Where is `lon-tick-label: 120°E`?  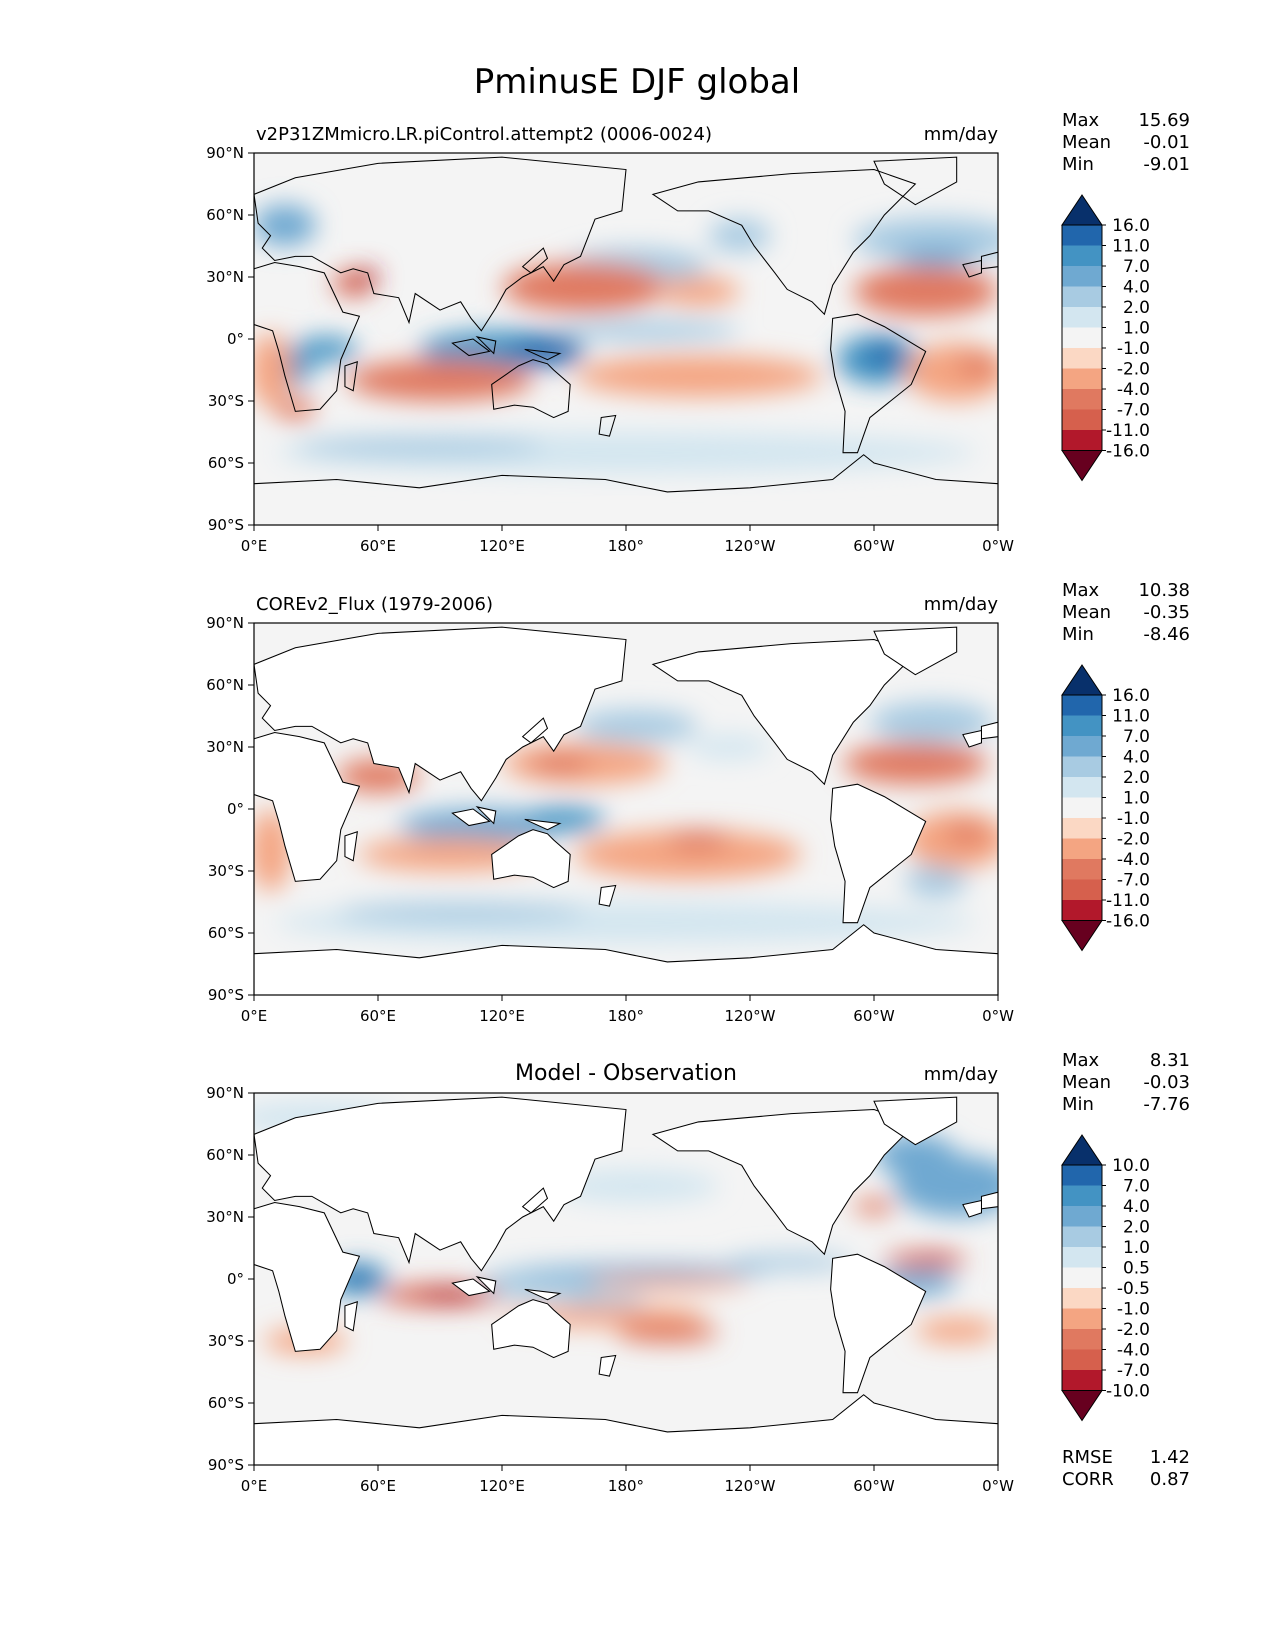 lon-tick-label: 120°E is located at coordinates (502, 1016).